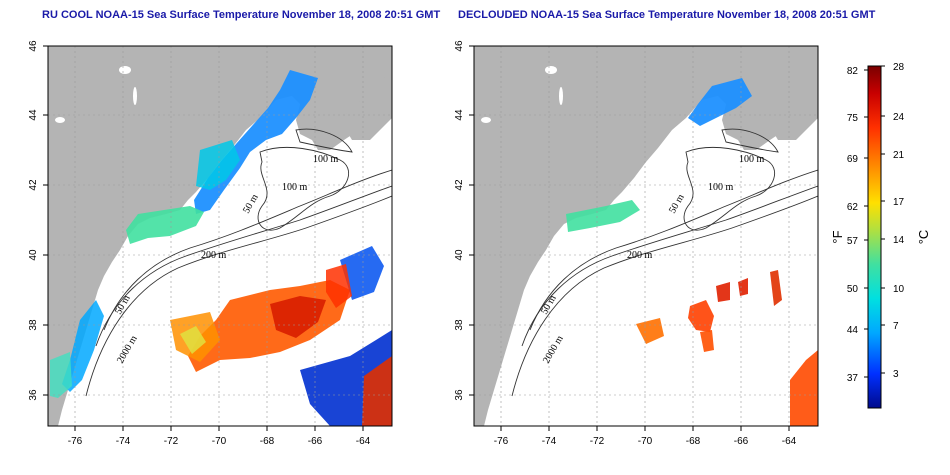 The image size is (950, 475). I want to click on celsius-tick-label: 17, so click(899, 202).